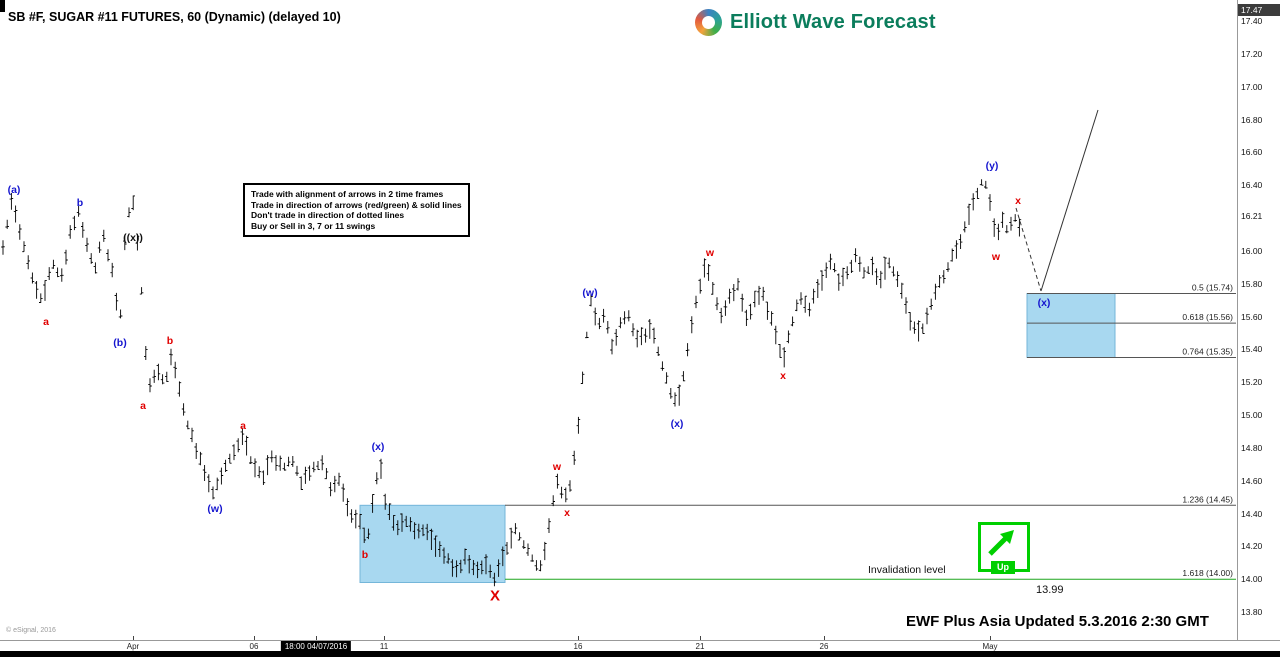 This screenshot has height=657, width=1280. Describe the element at coordinates (578, 646) in the screenshot. I see `time-tick-label: 16` at that location.